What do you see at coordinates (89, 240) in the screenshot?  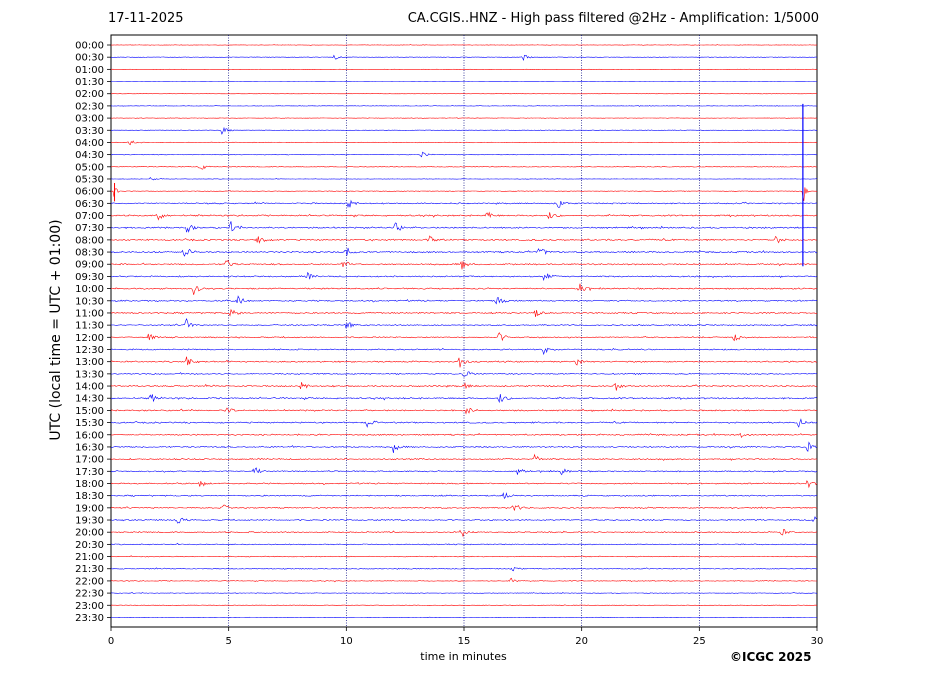 I see `y-tick-label: 08:00` at bounding box center [89, 240].